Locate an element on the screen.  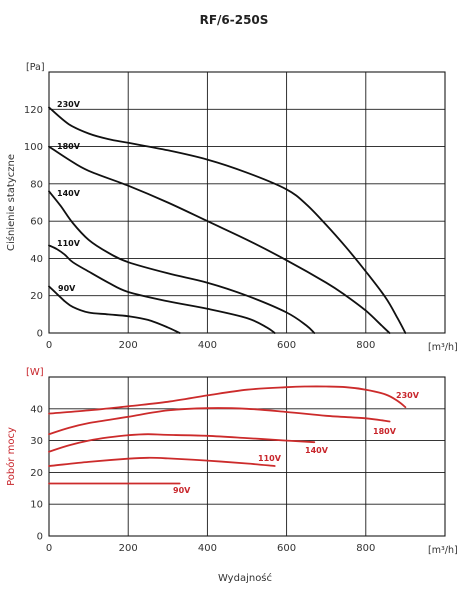
y-tick-label: 30 is located at coordinates (36, 441).